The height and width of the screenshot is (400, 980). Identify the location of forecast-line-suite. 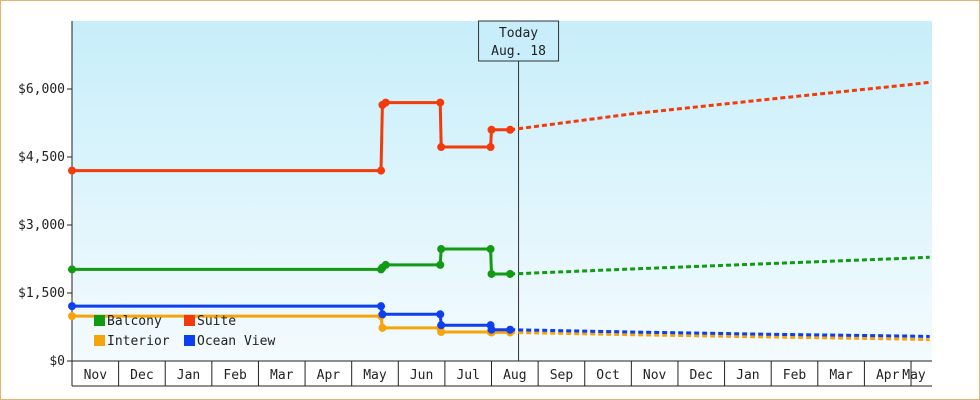
(720, 106).